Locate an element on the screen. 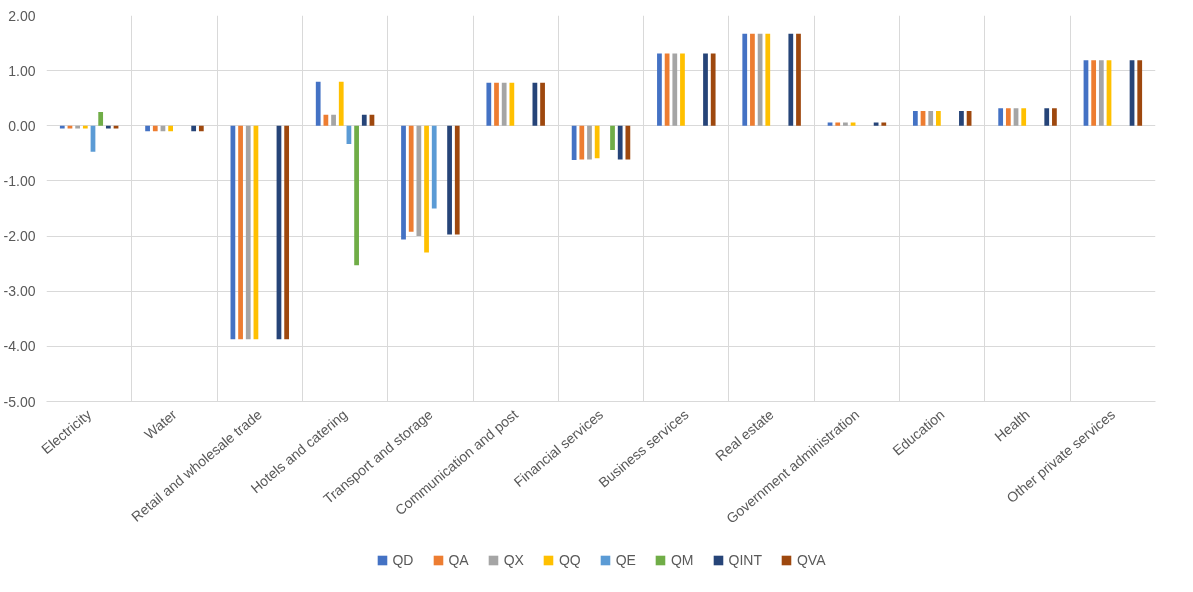 The height and width of the screenshot is (592, 1193). legend-label: QA is located at coordinates (458, 560).